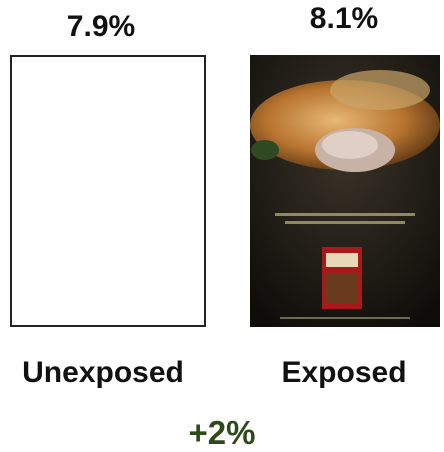 The height and width of the screenshot is (452, 444). Describe the element at coordinates (222, 432) in the screenshot. I see `difference: +2%` at that location.